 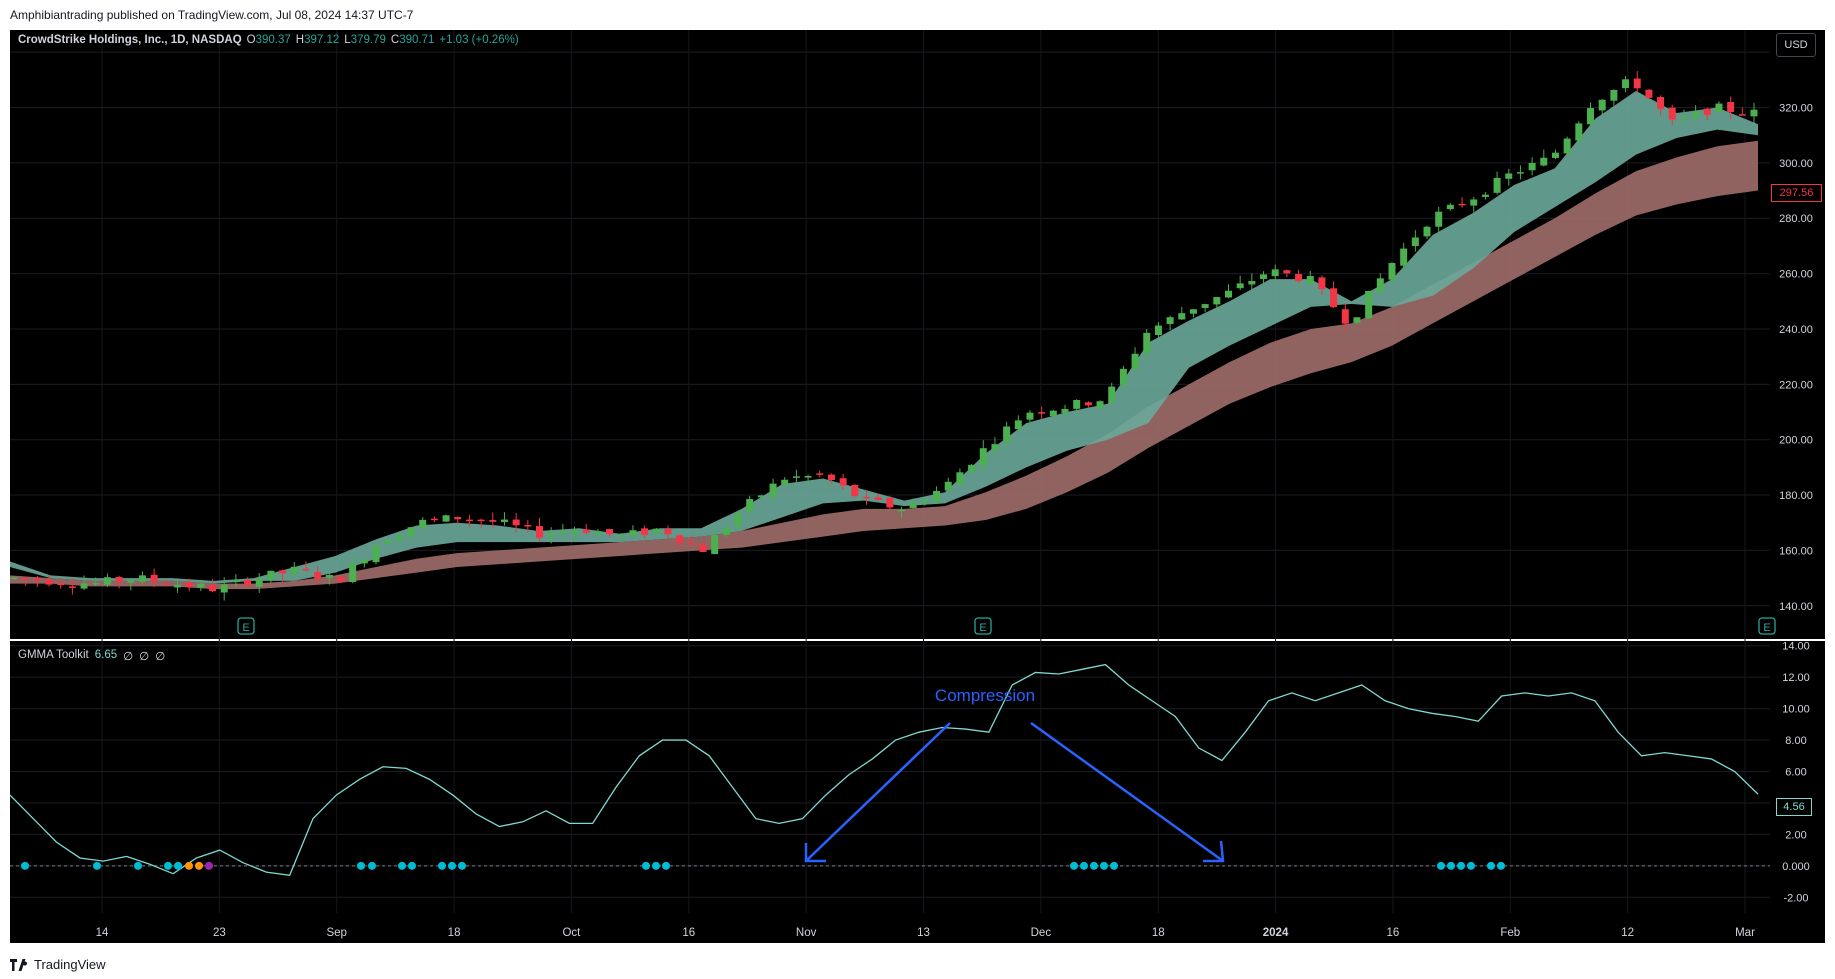 What do you see at coordinates (878, 792) in the screenshot?
I see `compression-arrow-left` at bounding box center [878, 792].